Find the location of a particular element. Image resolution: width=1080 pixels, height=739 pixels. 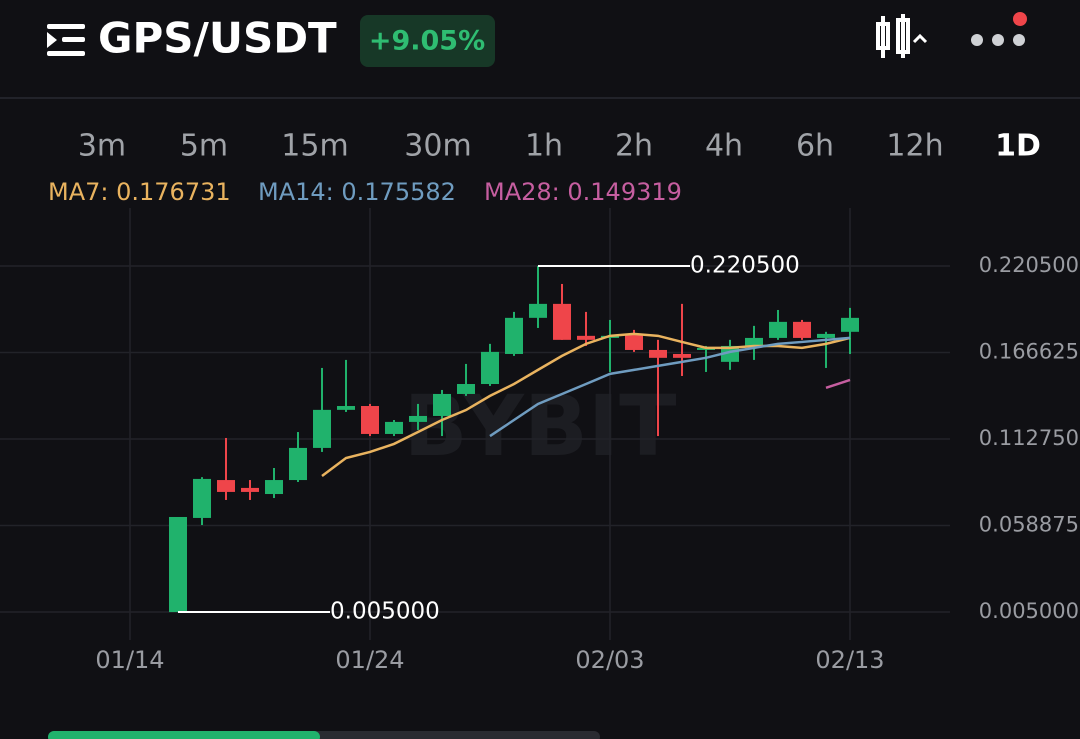

y-tick-label: 0.005000 is located at coordinates (1029, 611).